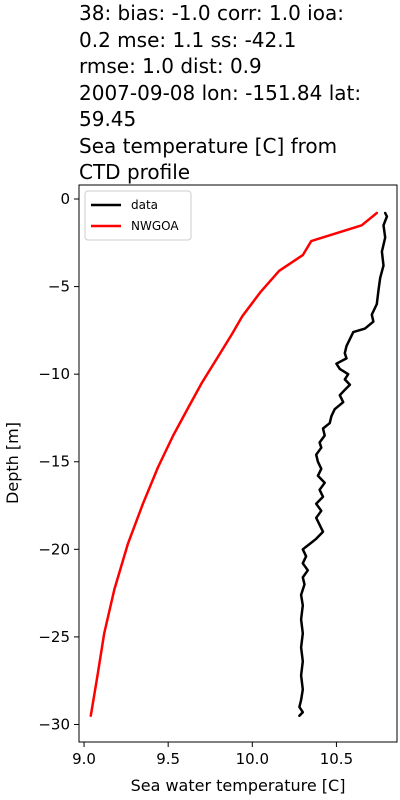 This screenshot has height=800, width=400. I want to click on y-tick-label: −10, so click(54, 374).